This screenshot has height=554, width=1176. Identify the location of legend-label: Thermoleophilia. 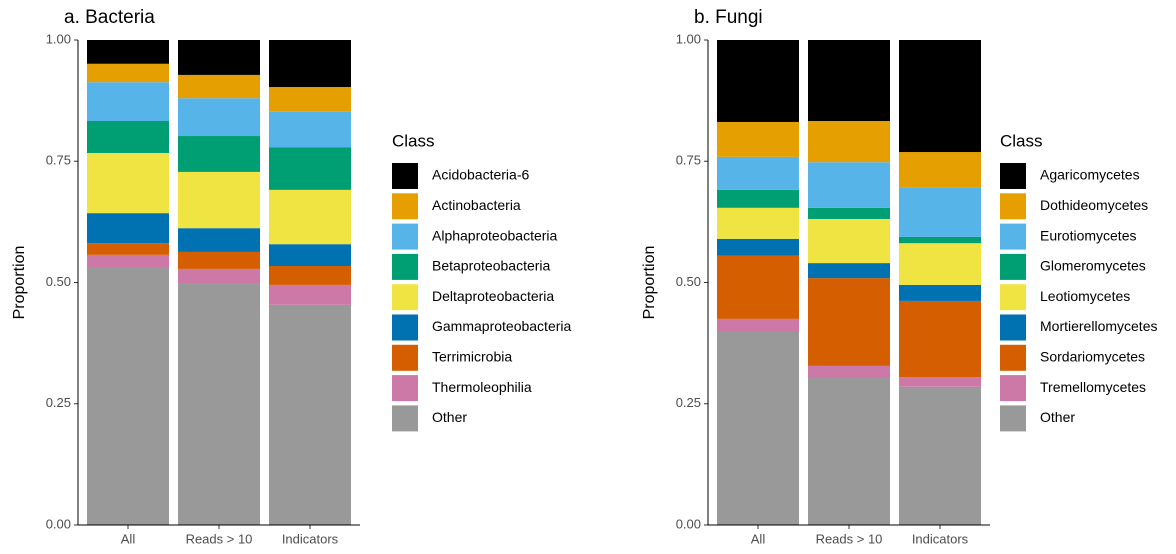
(482, 387).